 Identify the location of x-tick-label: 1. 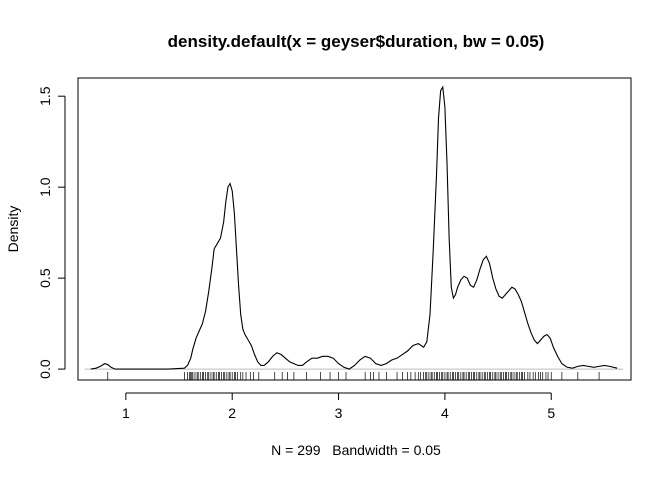
(126, 413).